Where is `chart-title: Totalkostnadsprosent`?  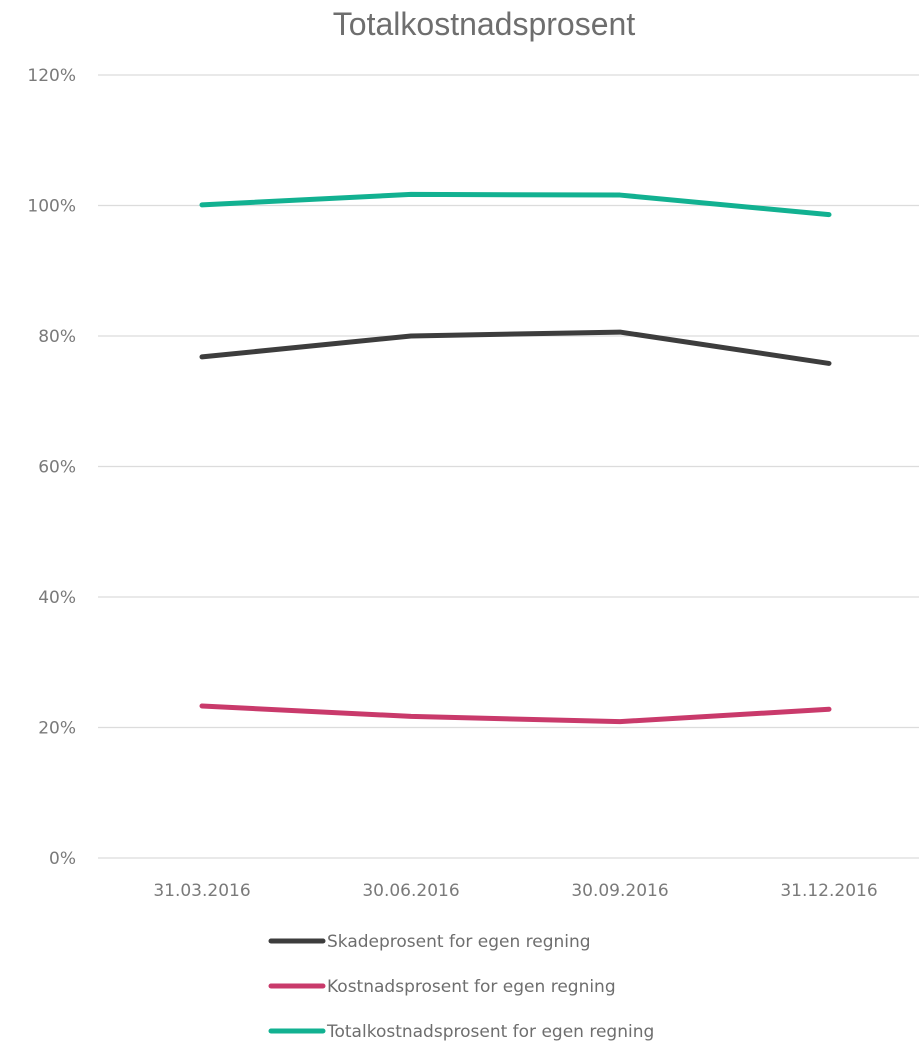
chart-title: Totalkostnadsprosent is located at coordinates (484, 24).